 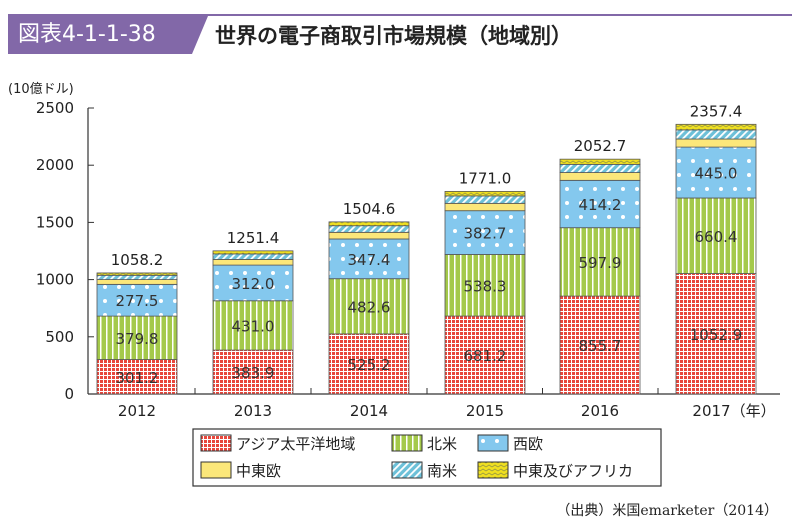 I want to click on x-tick-label: 2016, so click(x=600, y=411).